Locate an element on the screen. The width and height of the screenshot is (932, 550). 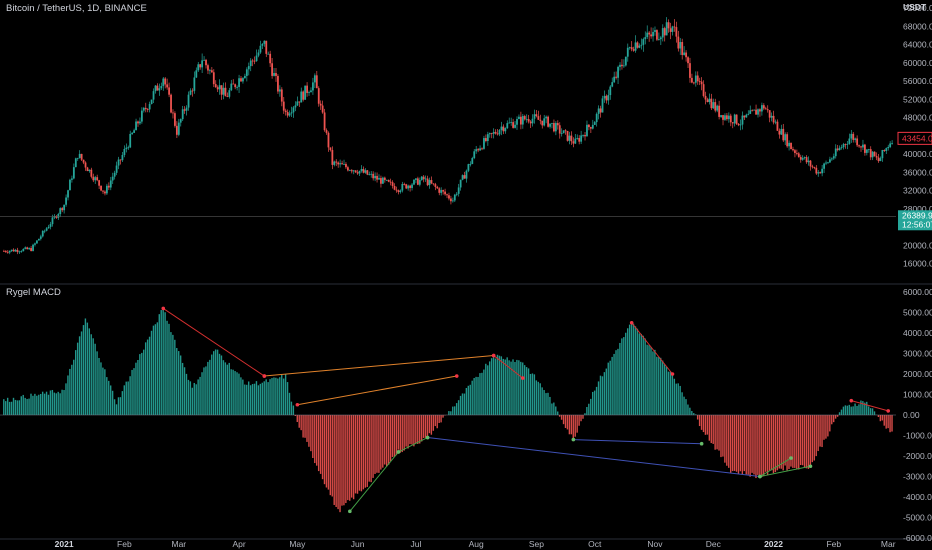
macd-tick-label: -6000.00 is located at coordinates (917, 538).